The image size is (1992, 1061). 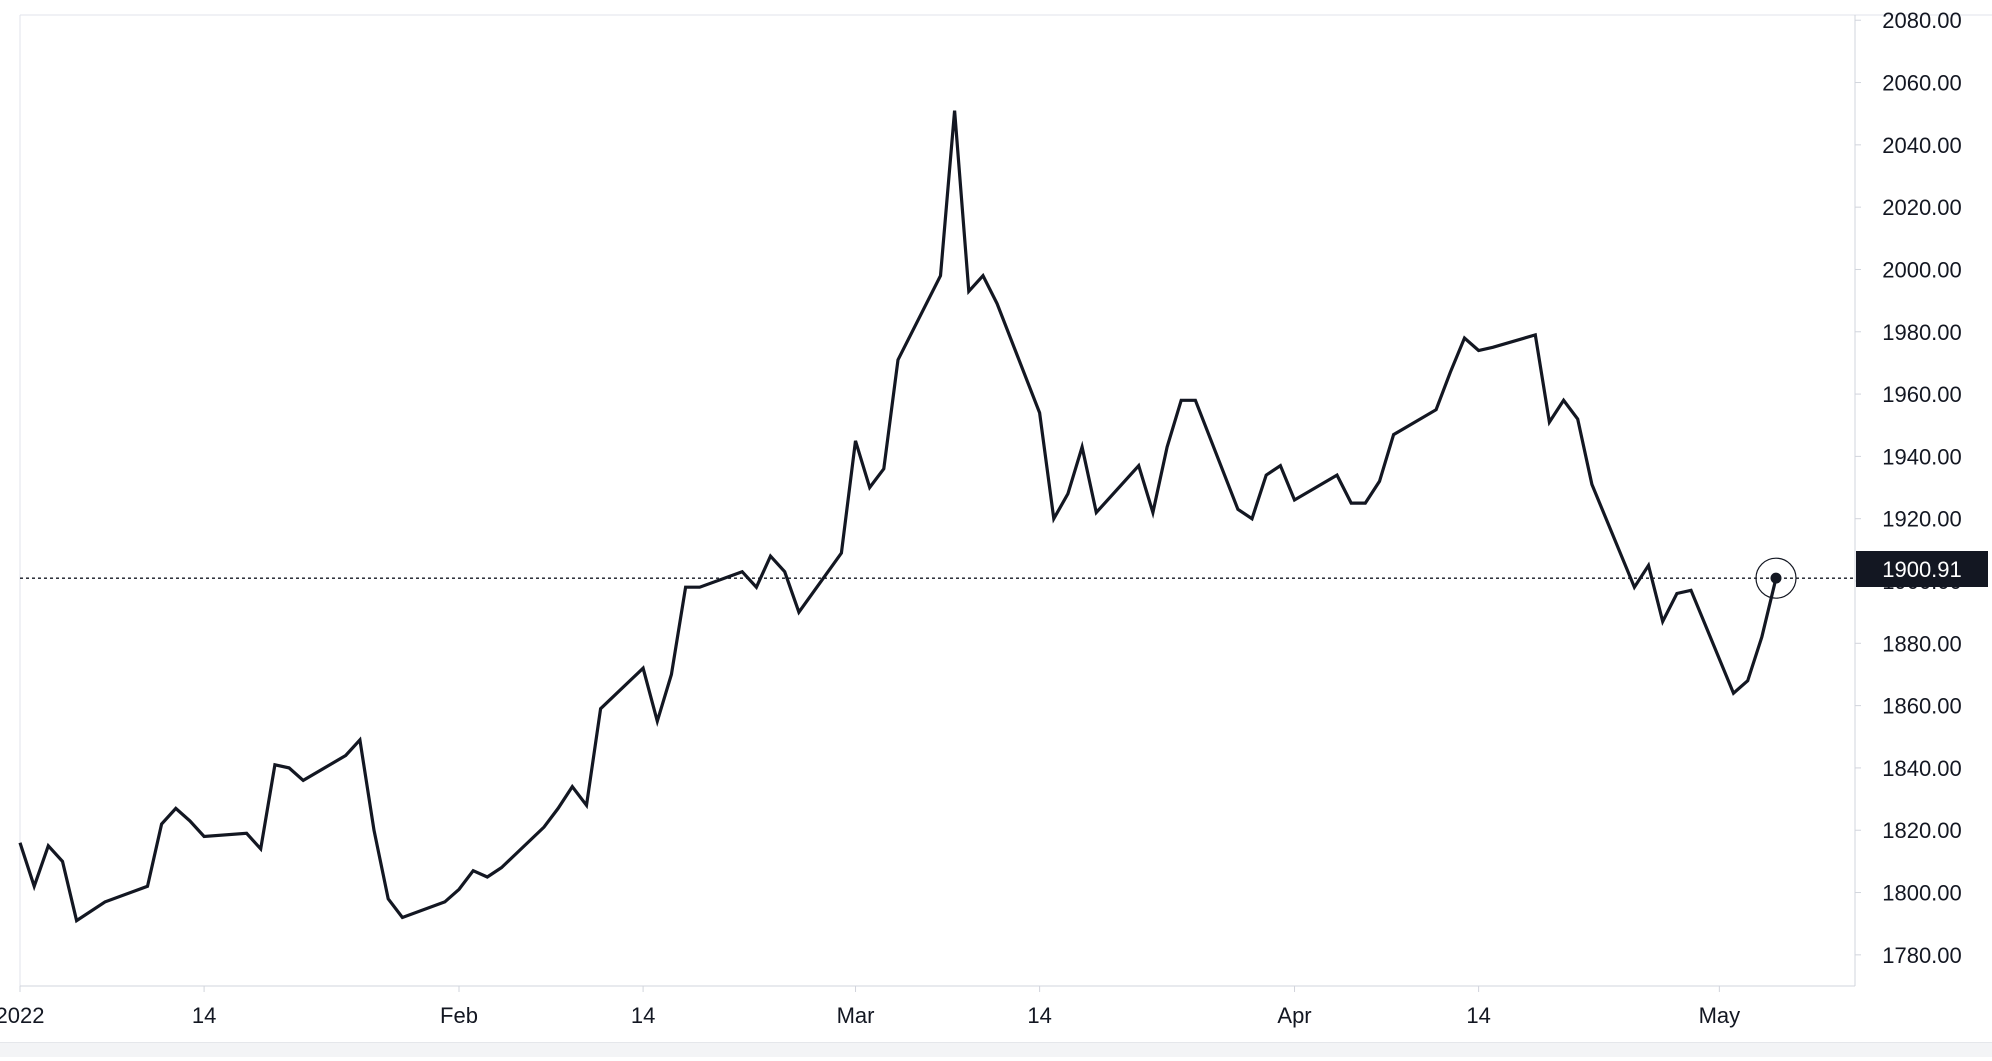 I want to click on y-tick-label: 1940.00, so click(x=1922, y=456).